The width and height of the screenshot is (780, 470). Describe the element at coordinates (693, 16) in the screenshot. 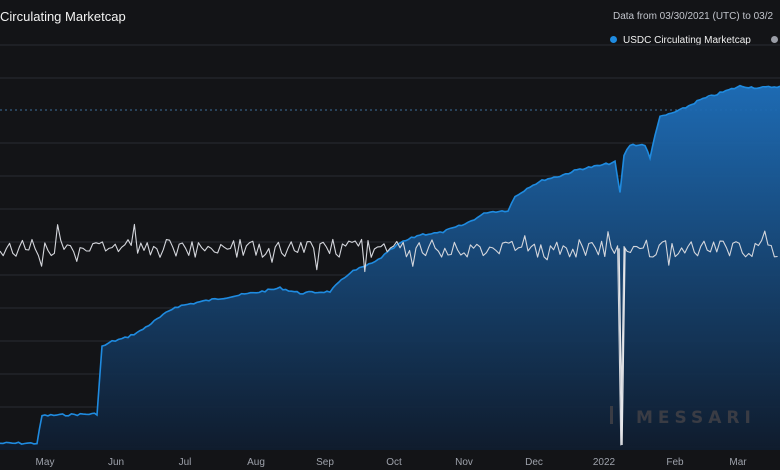

I see `date-range-text: Data from 03/30/2021 (UTC) to 03/2` at that location.